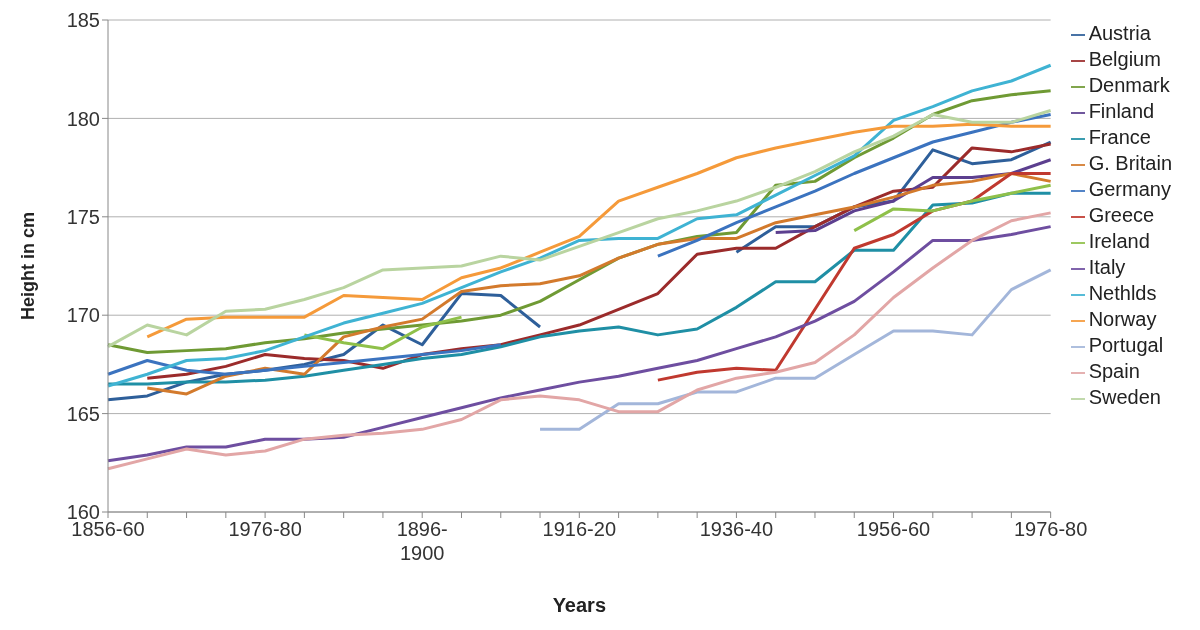  What do you see at coordinates (1119, 33) in the screenshot?
I see `legend-label: Austria` at bounding box center [1119, 33].